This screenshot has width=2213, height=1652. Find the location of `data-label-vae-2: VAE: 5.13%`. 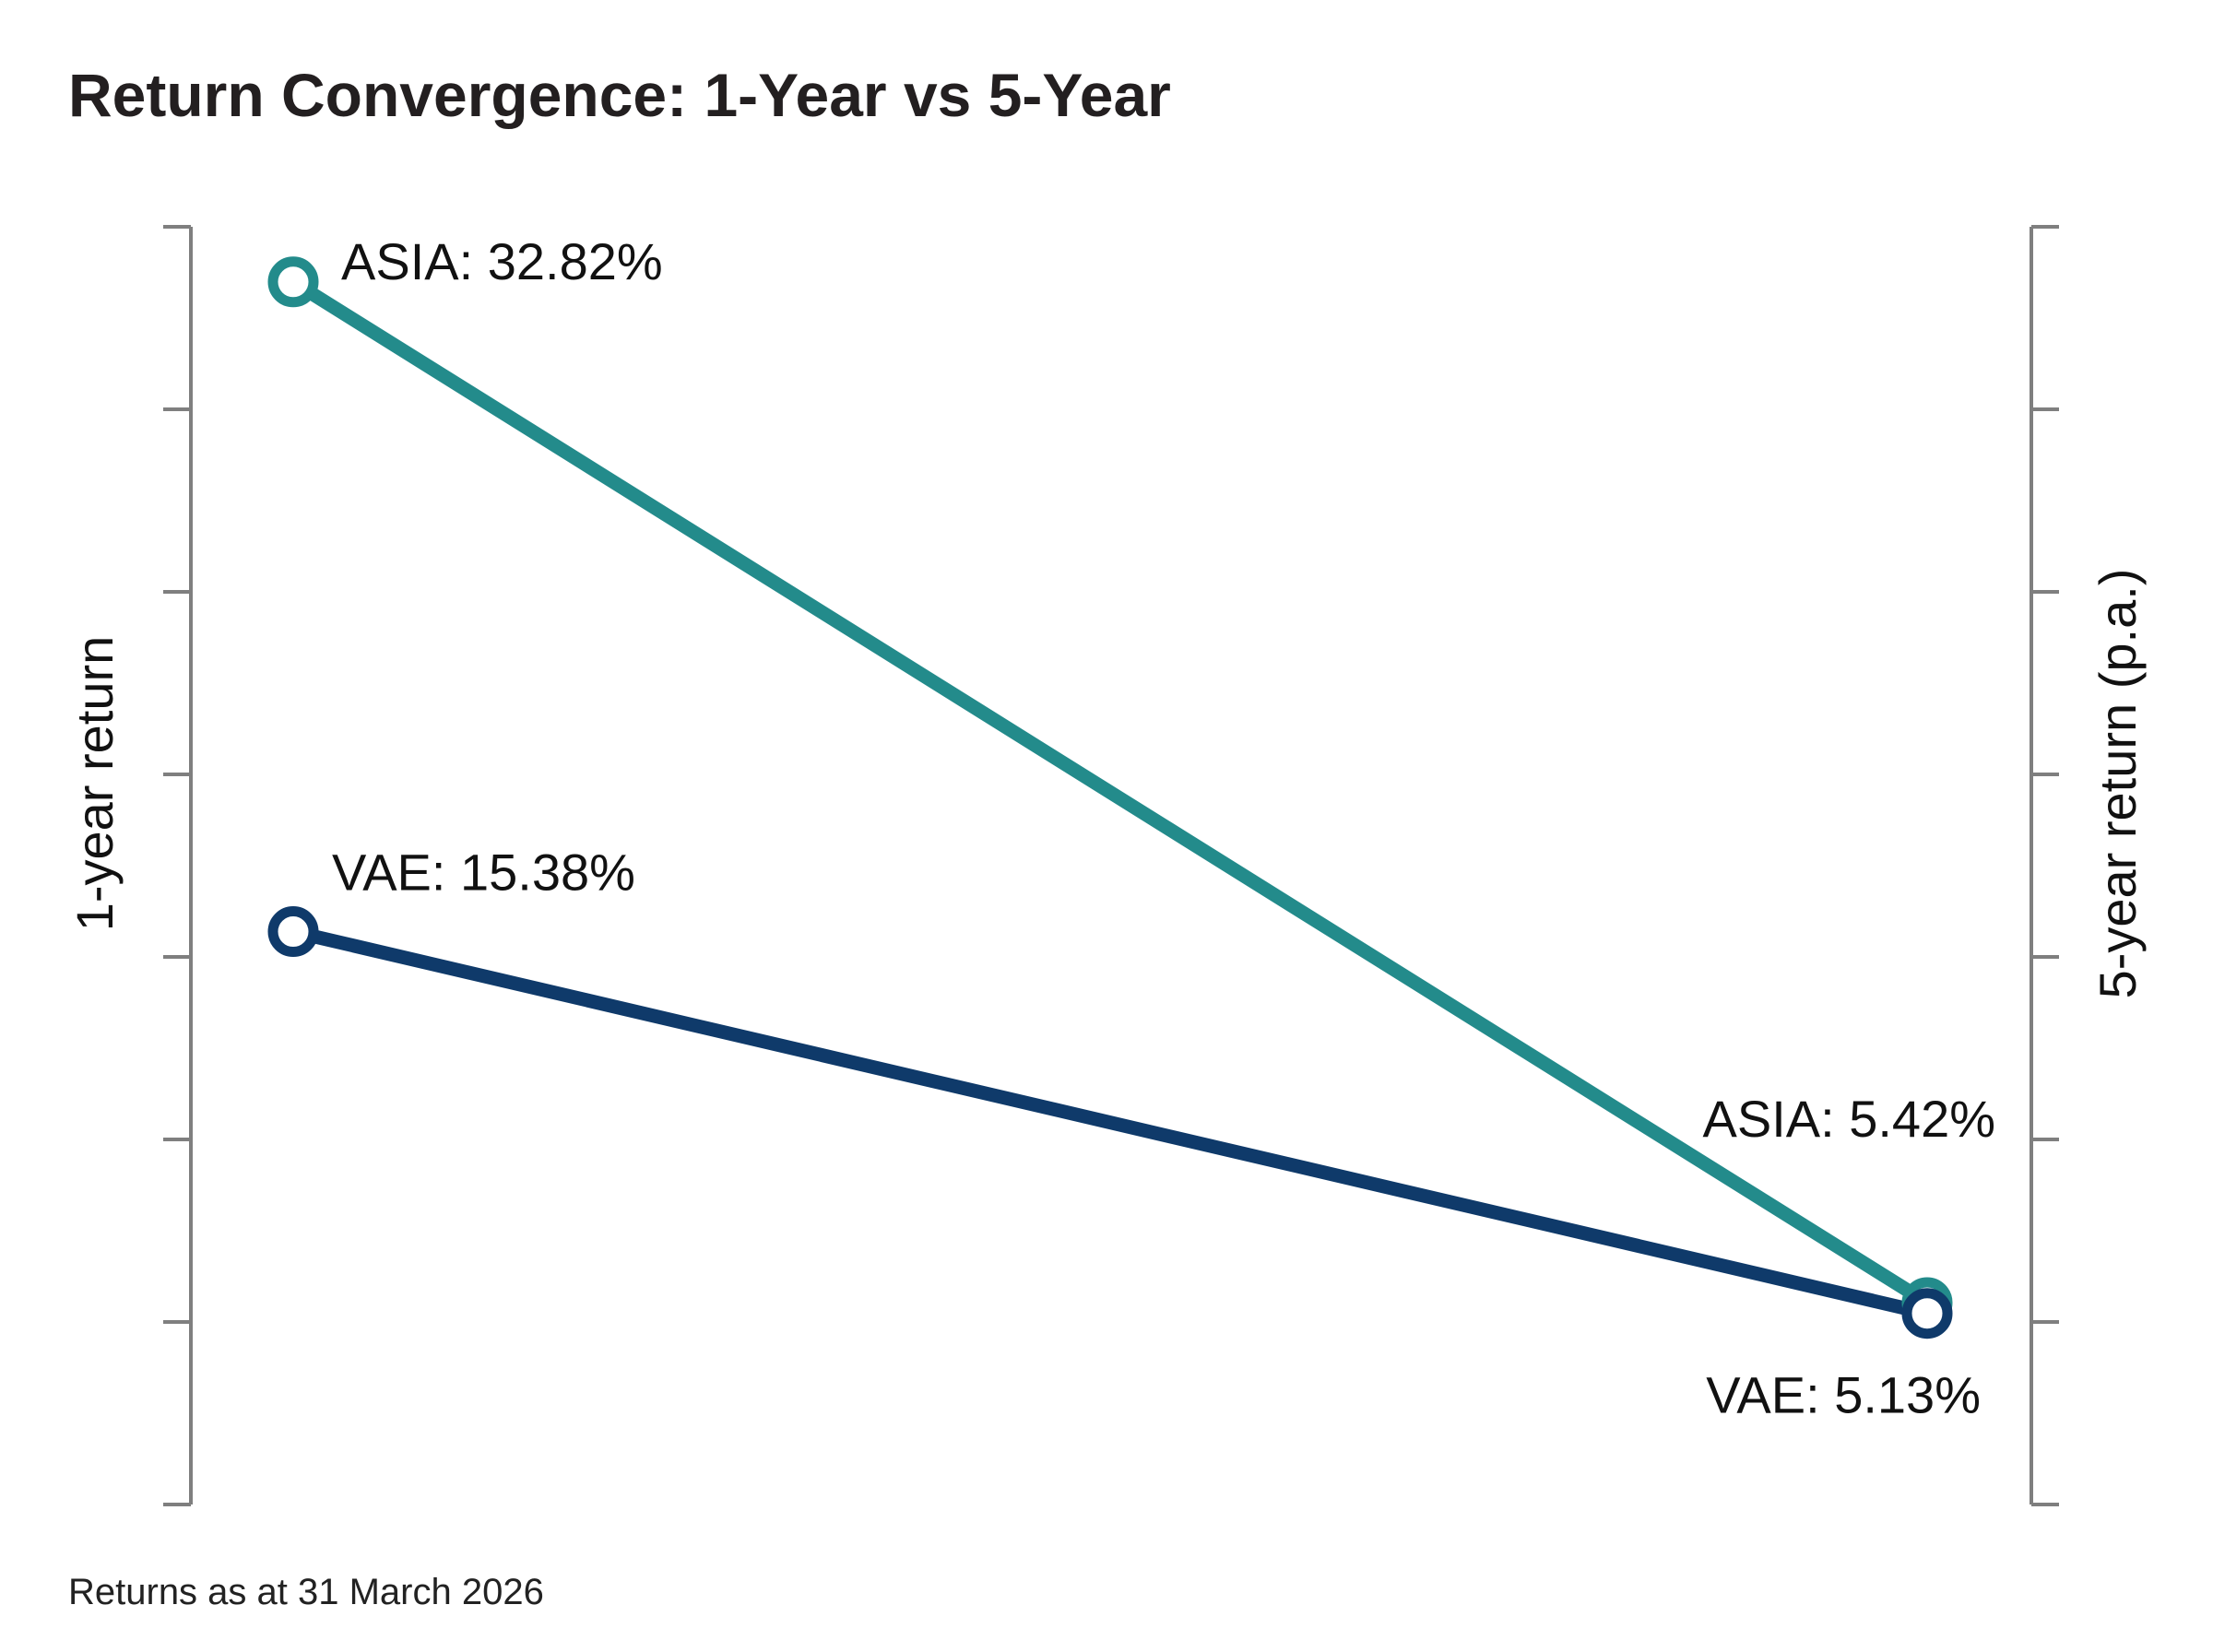

data-label-vae-2: VAE: 5.13% is located at coordinates (1843, 1395).